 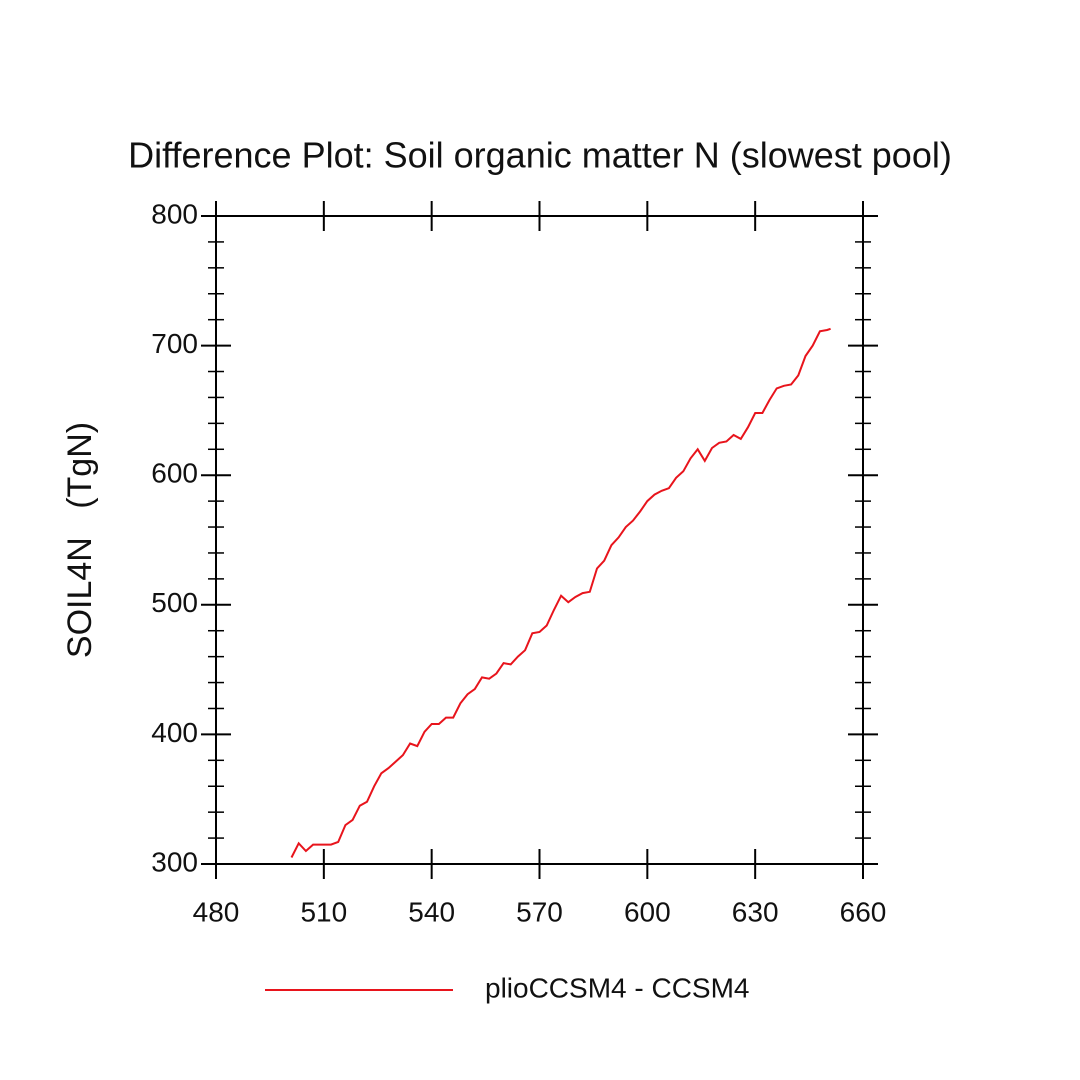 I want to click on legend-label: plioCCSM4 - CCSM4, so click(x=617, y=987).